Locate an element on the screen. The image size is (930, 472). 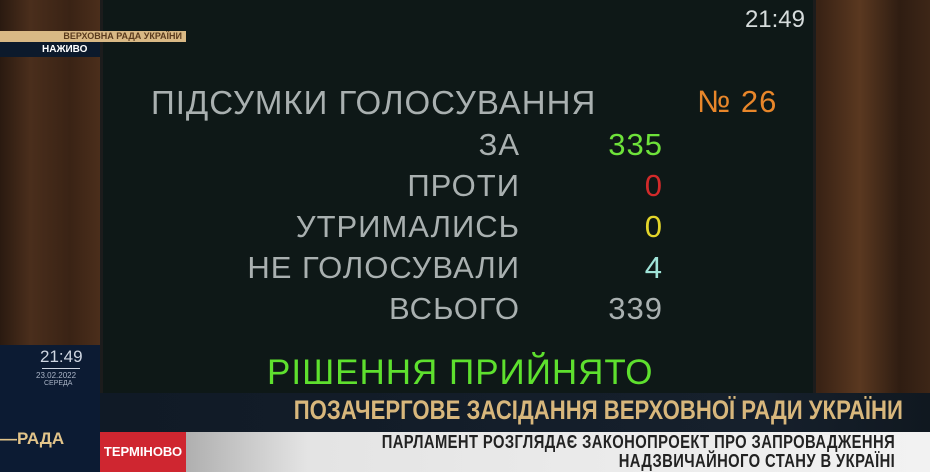
urgent-tag: ТЕРМІНОВО is located at coordinates (143, 452).